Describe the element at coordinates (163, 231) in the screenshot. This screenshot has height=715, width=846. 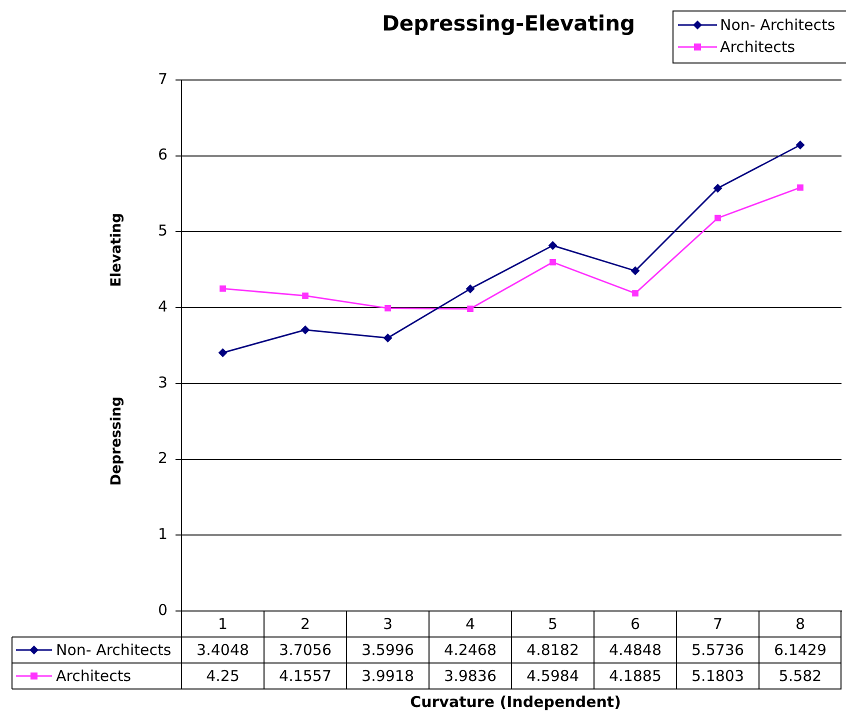
I see `y-tick-label: 5` at that location.